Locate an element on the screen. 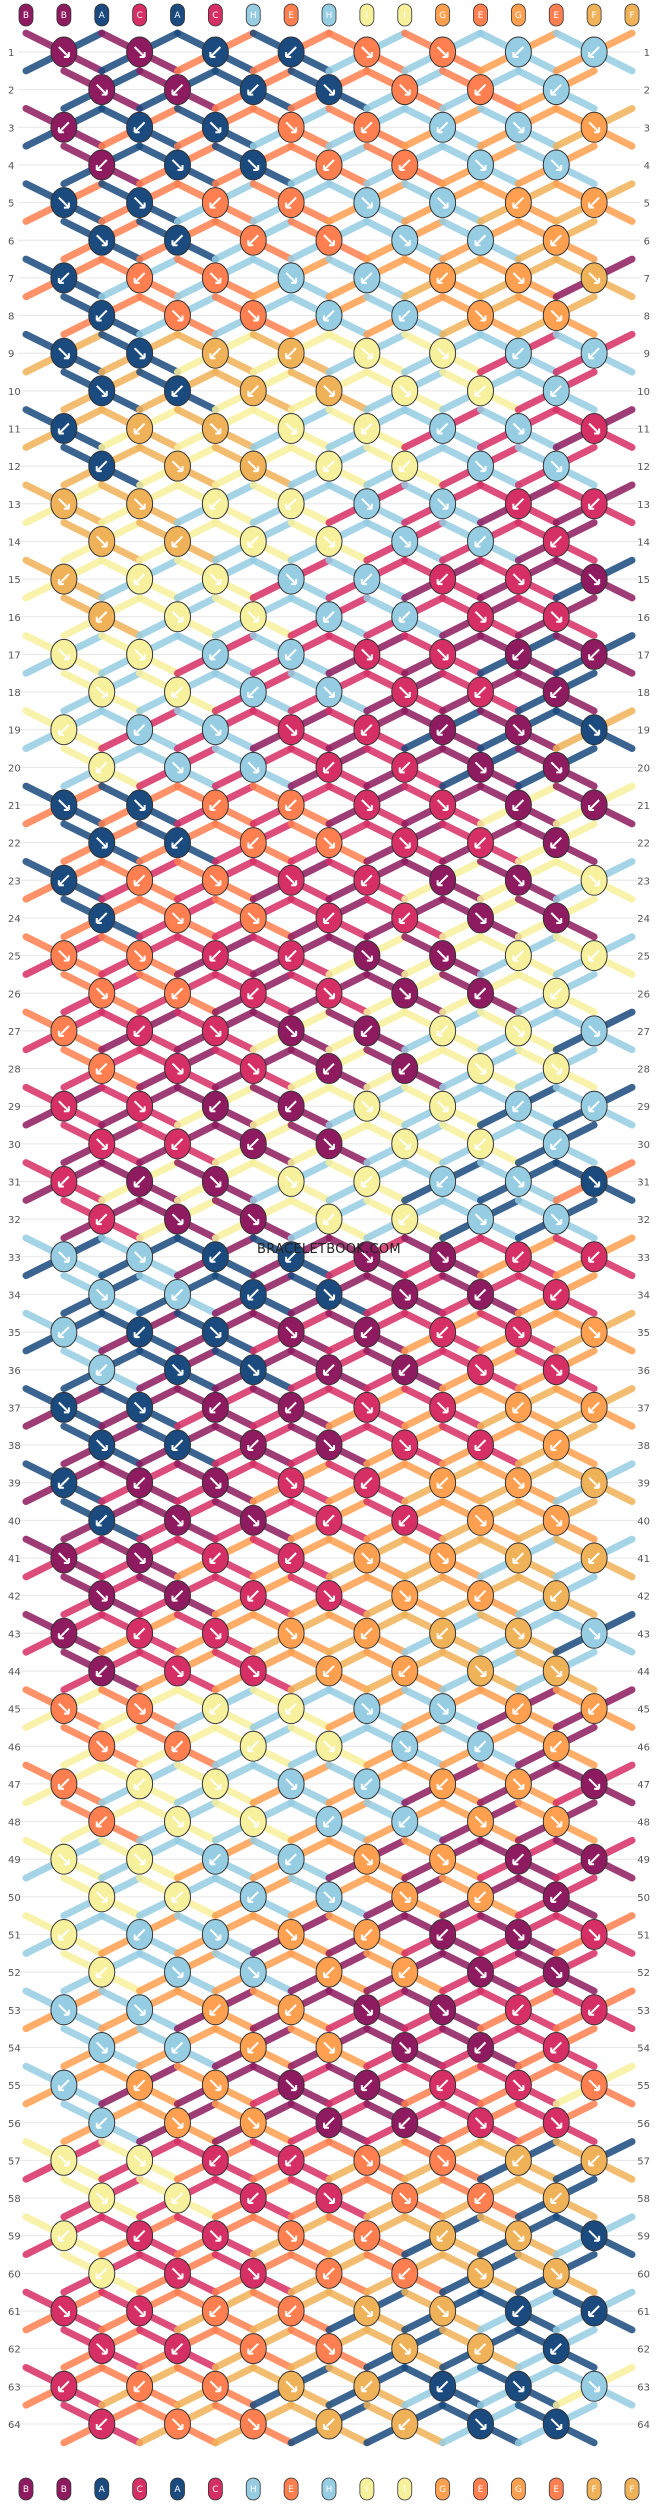  row-number-right: 5 is located at coordinates (647, 204).